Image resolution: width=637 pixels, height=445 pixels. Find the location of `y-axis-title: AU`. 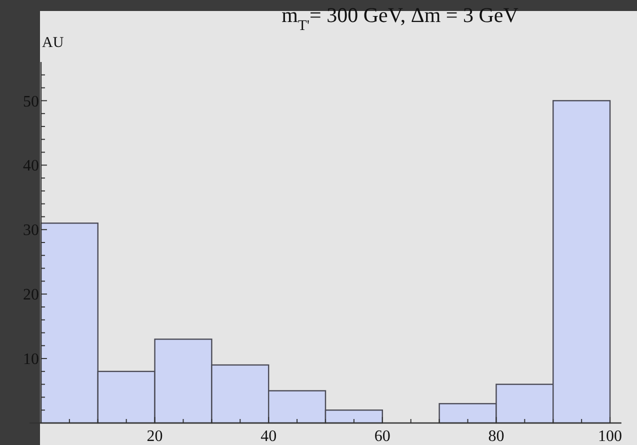

y-axis-title: AU is located at coordinates (53, 43).